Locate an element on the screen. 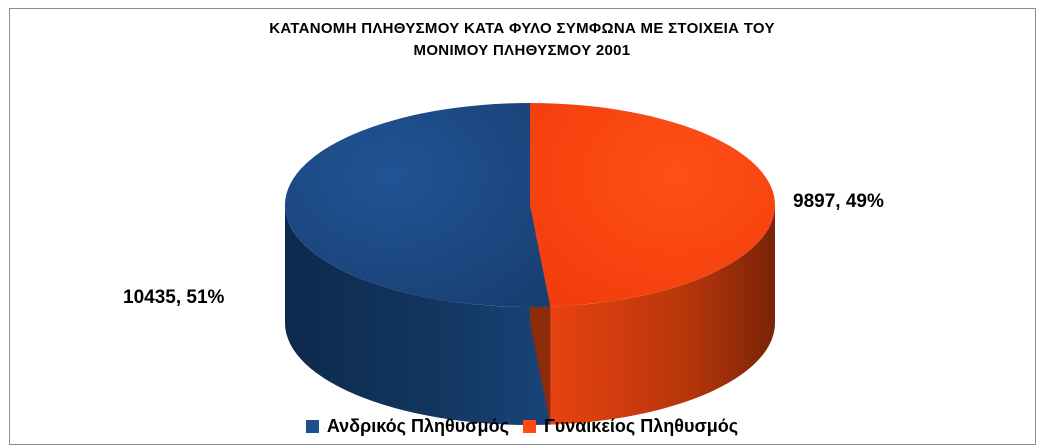  legend-swatch-female is located at coordinates (529, 426).